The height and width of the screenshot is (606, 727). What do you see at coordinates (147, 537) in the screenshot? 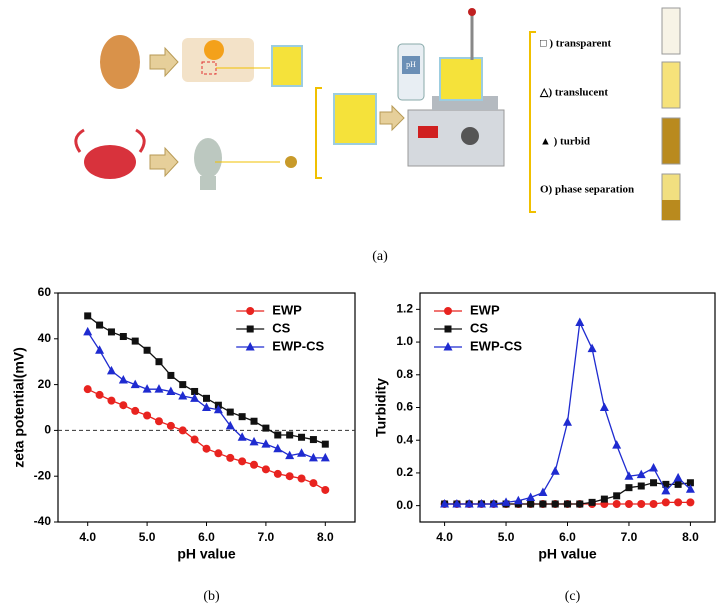
I see `x-tick-label: 5.0` at bounding box center [147, 537].